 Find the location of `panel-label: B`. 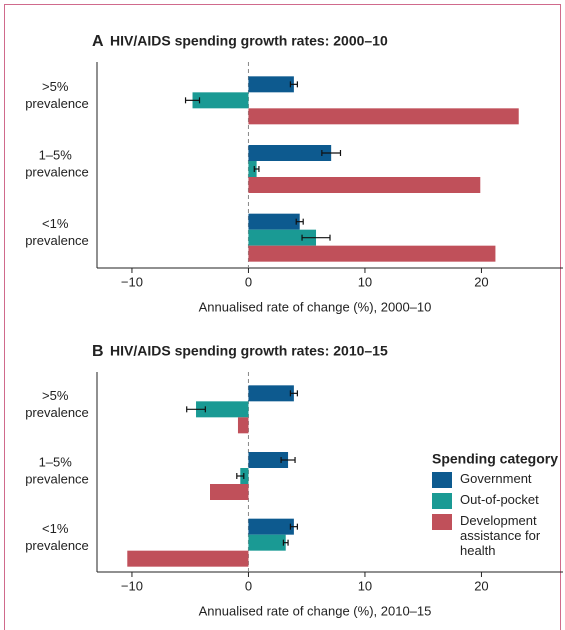

panel-label: B is located at coordinates (98, 351).